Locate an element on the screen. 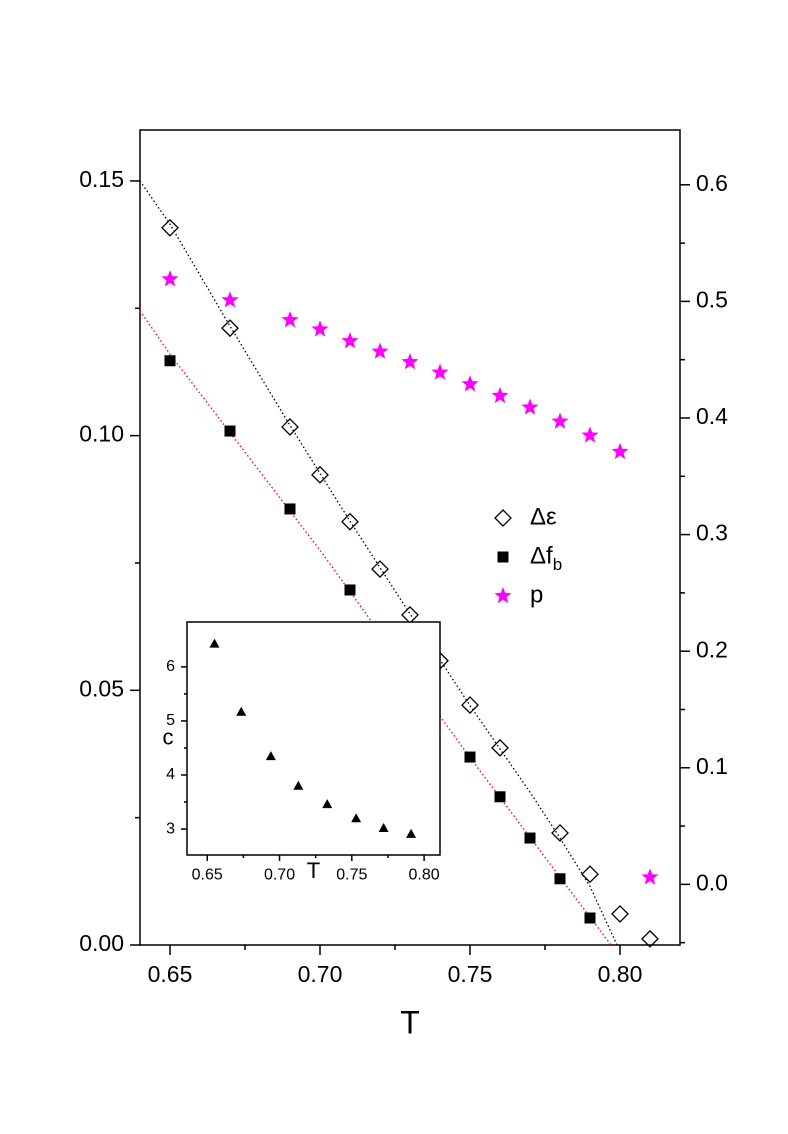 This screenshot has height=1134, width=788. plot-frame is located at coordinates (313, 738).